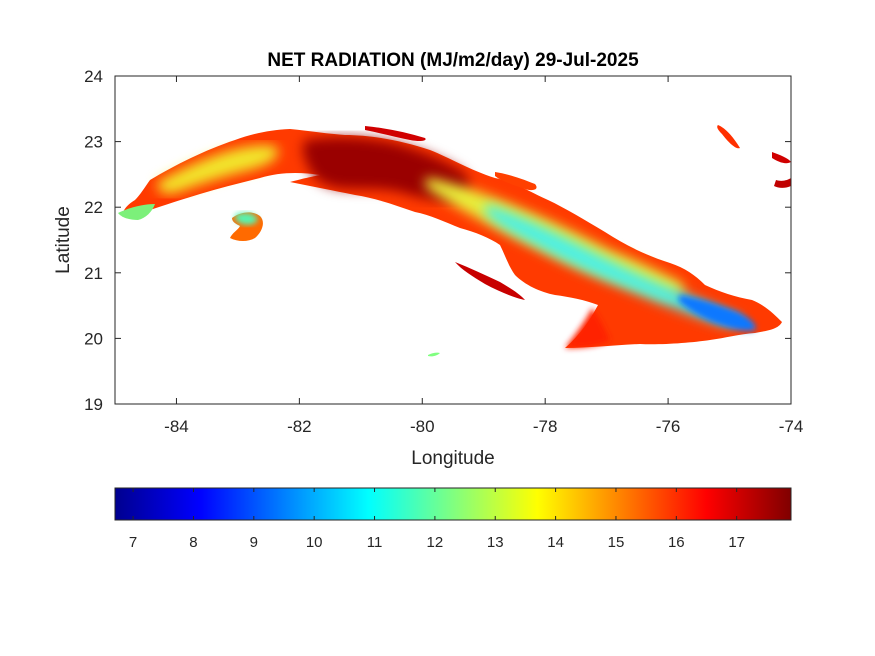 This screenshot has width=875, height=656. What do you see at coordinates (587, 328) in the screenshot?
I see `southern-coast` at bounding box center [587, 328].